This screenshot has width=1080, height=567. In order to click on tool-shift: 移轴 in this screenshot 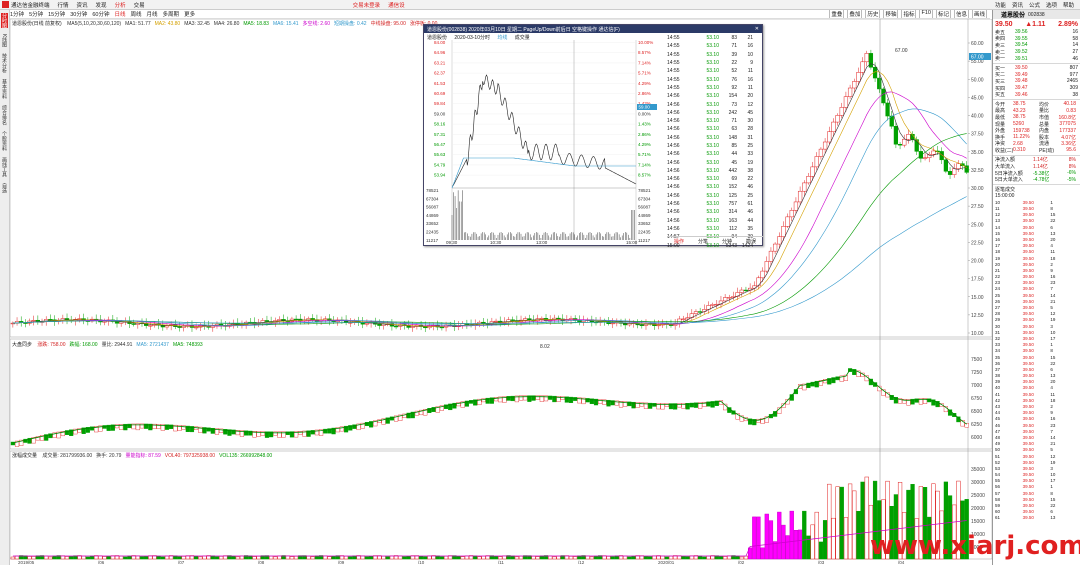, I will do `click(891, 14)`.